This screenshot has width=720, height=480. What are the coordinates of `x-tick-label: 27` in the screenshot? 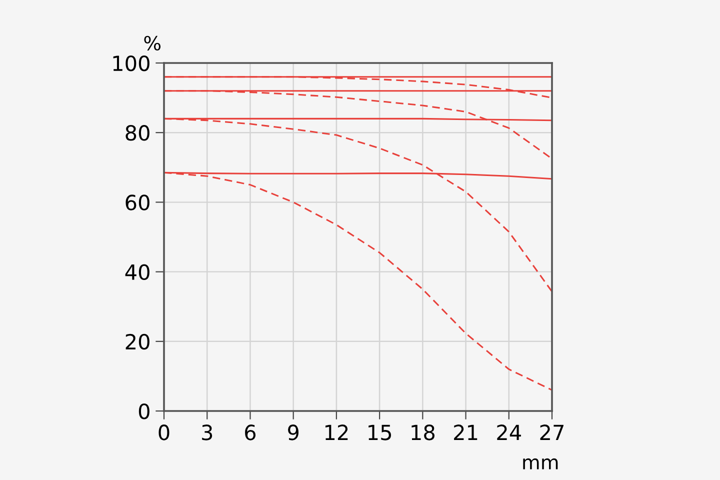 It's located at (552, 432).